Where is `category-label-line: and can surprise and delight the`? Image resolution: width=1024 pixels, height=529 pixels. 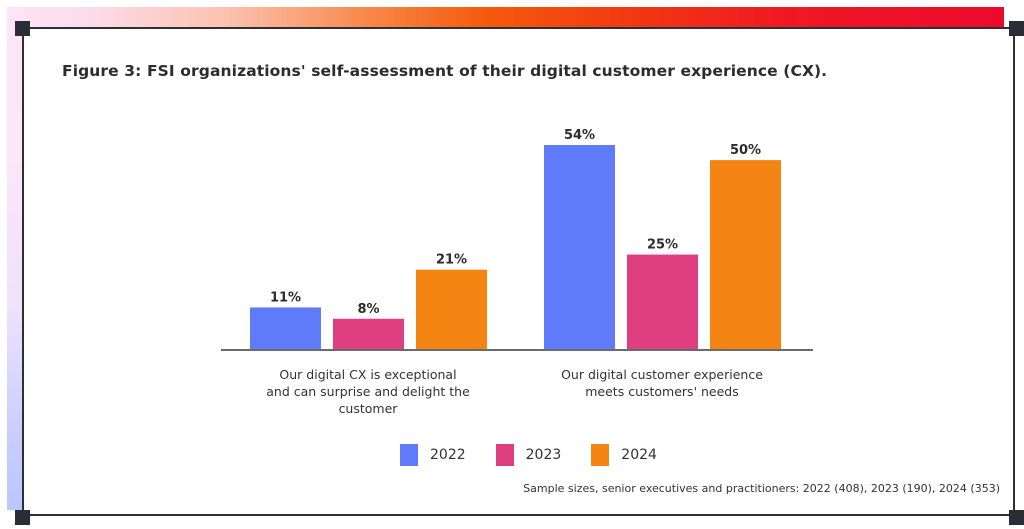
category-label-line: and can surprise and delight the is located at coordinates (368, 391).